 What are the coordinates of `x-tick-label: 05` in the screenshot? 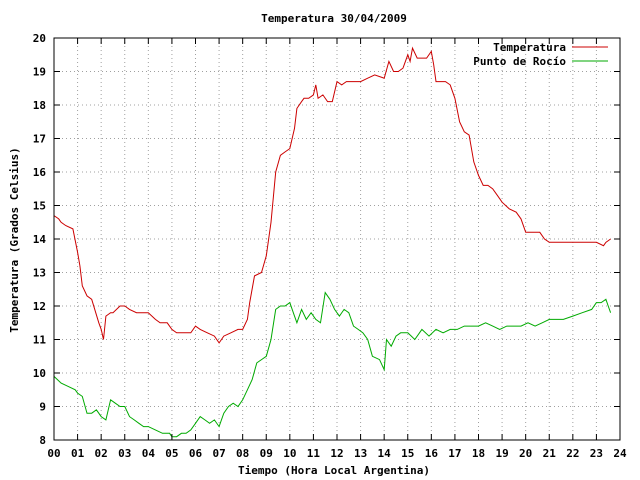 It's located at (171, 453).